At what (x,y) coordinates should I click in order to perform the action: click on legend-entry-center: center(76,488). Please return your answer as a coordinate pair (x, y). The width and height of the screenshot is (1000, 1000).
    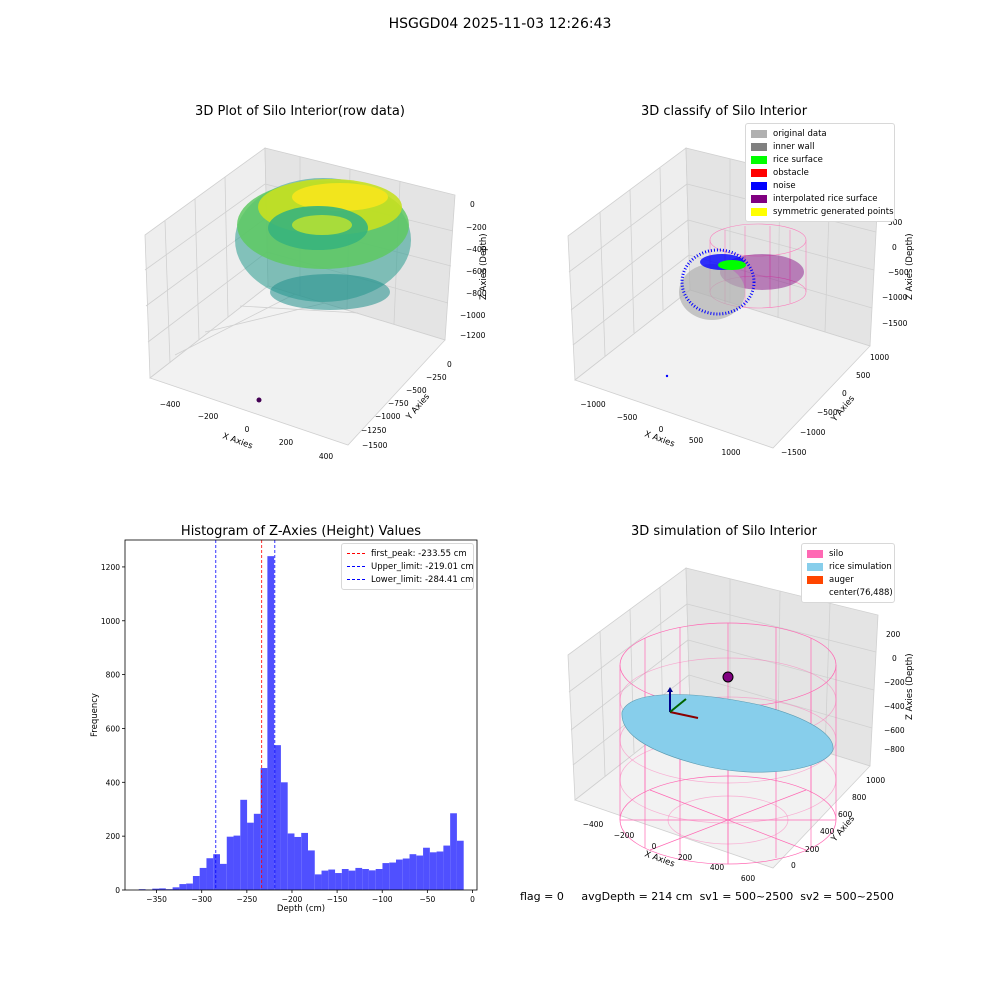
    Looking at the image, I should click on (850, 592).